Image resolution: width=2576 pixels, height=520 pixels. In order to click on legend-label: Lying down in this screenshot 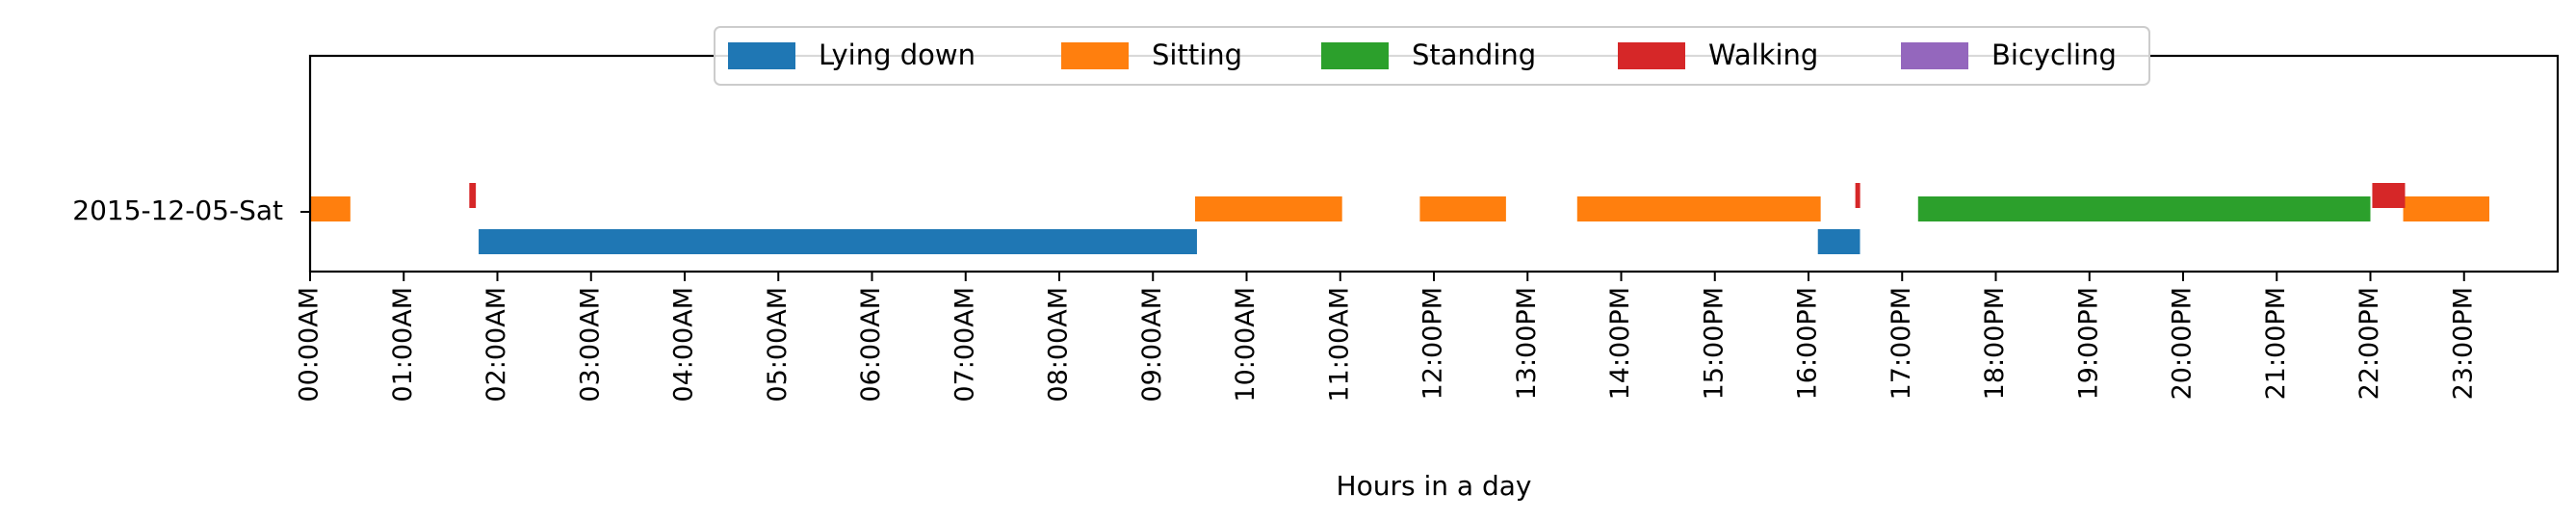, I will do `click(897, 55)`.